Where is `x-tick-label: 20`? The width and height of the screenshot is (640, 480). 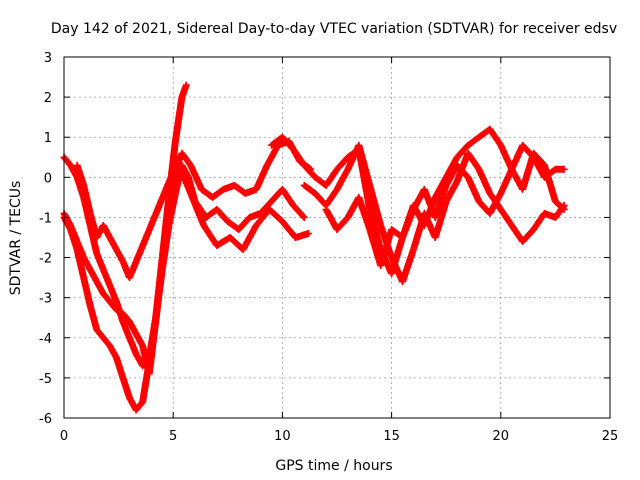 x-tick-label: 20 is located at coordinates (501, 436).